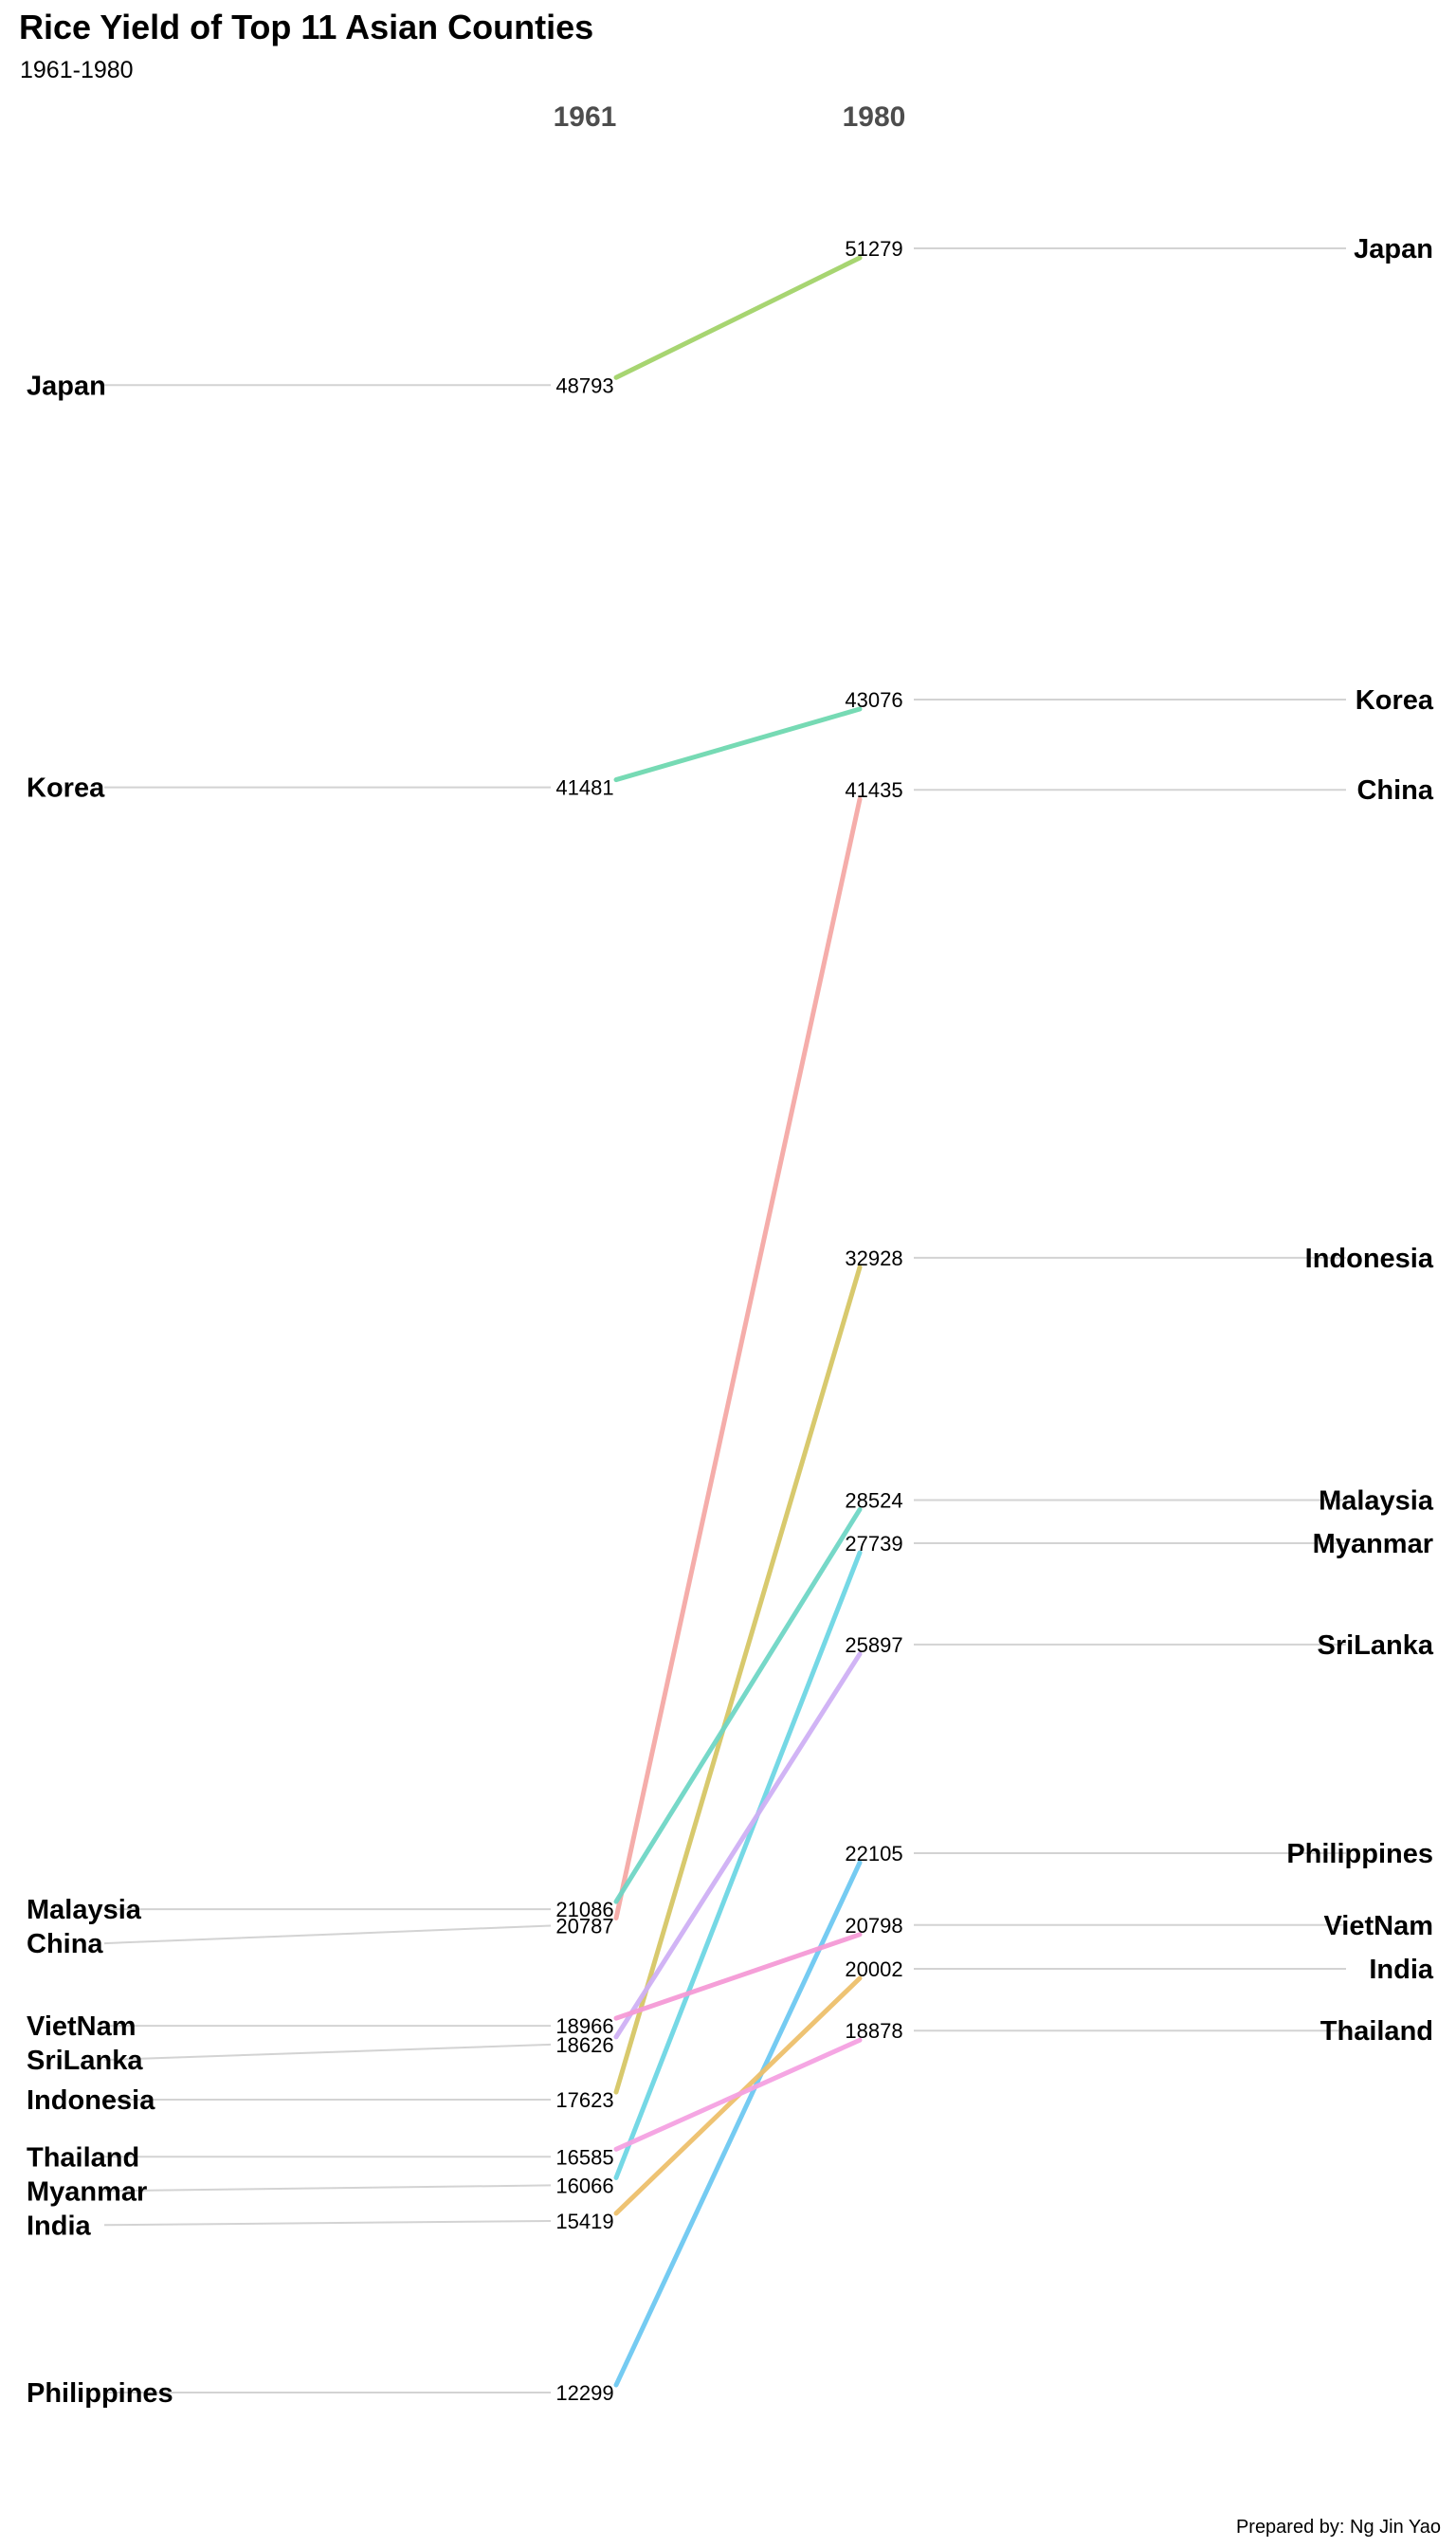  Describe the element at coordinates (738, 744) in the screenshot. I see `slope-line-korea` at that location.